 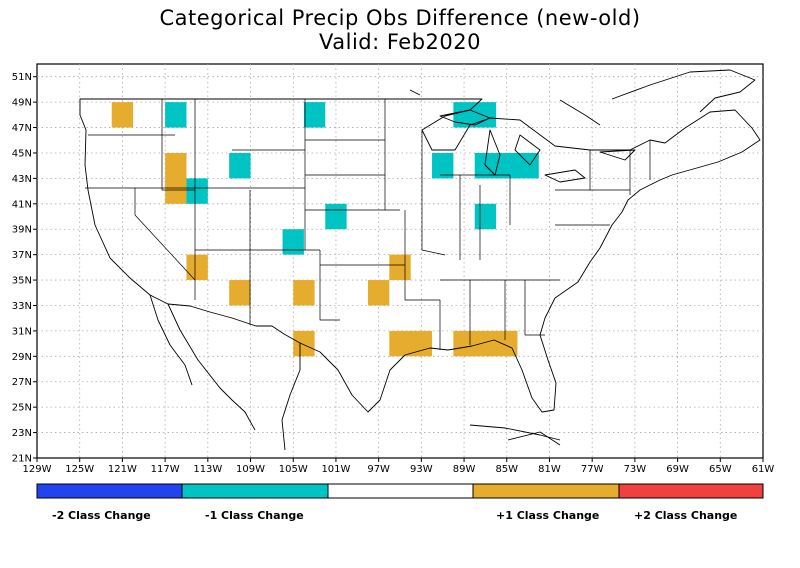 What do you see at coordinates (549, 469) in the screenshot?
I see `lon-tick-label: 81W` at bounding box center [549, 469].